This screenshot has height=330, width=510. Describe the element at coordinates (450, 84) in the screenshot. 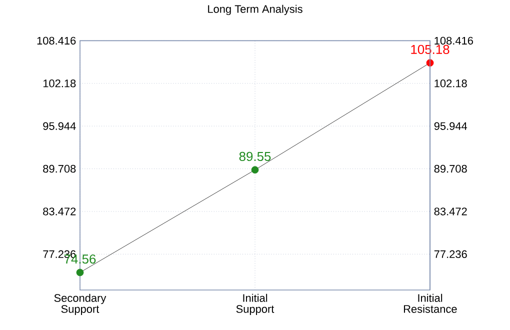

I see `y2-tick-label: 102.18` at that location.